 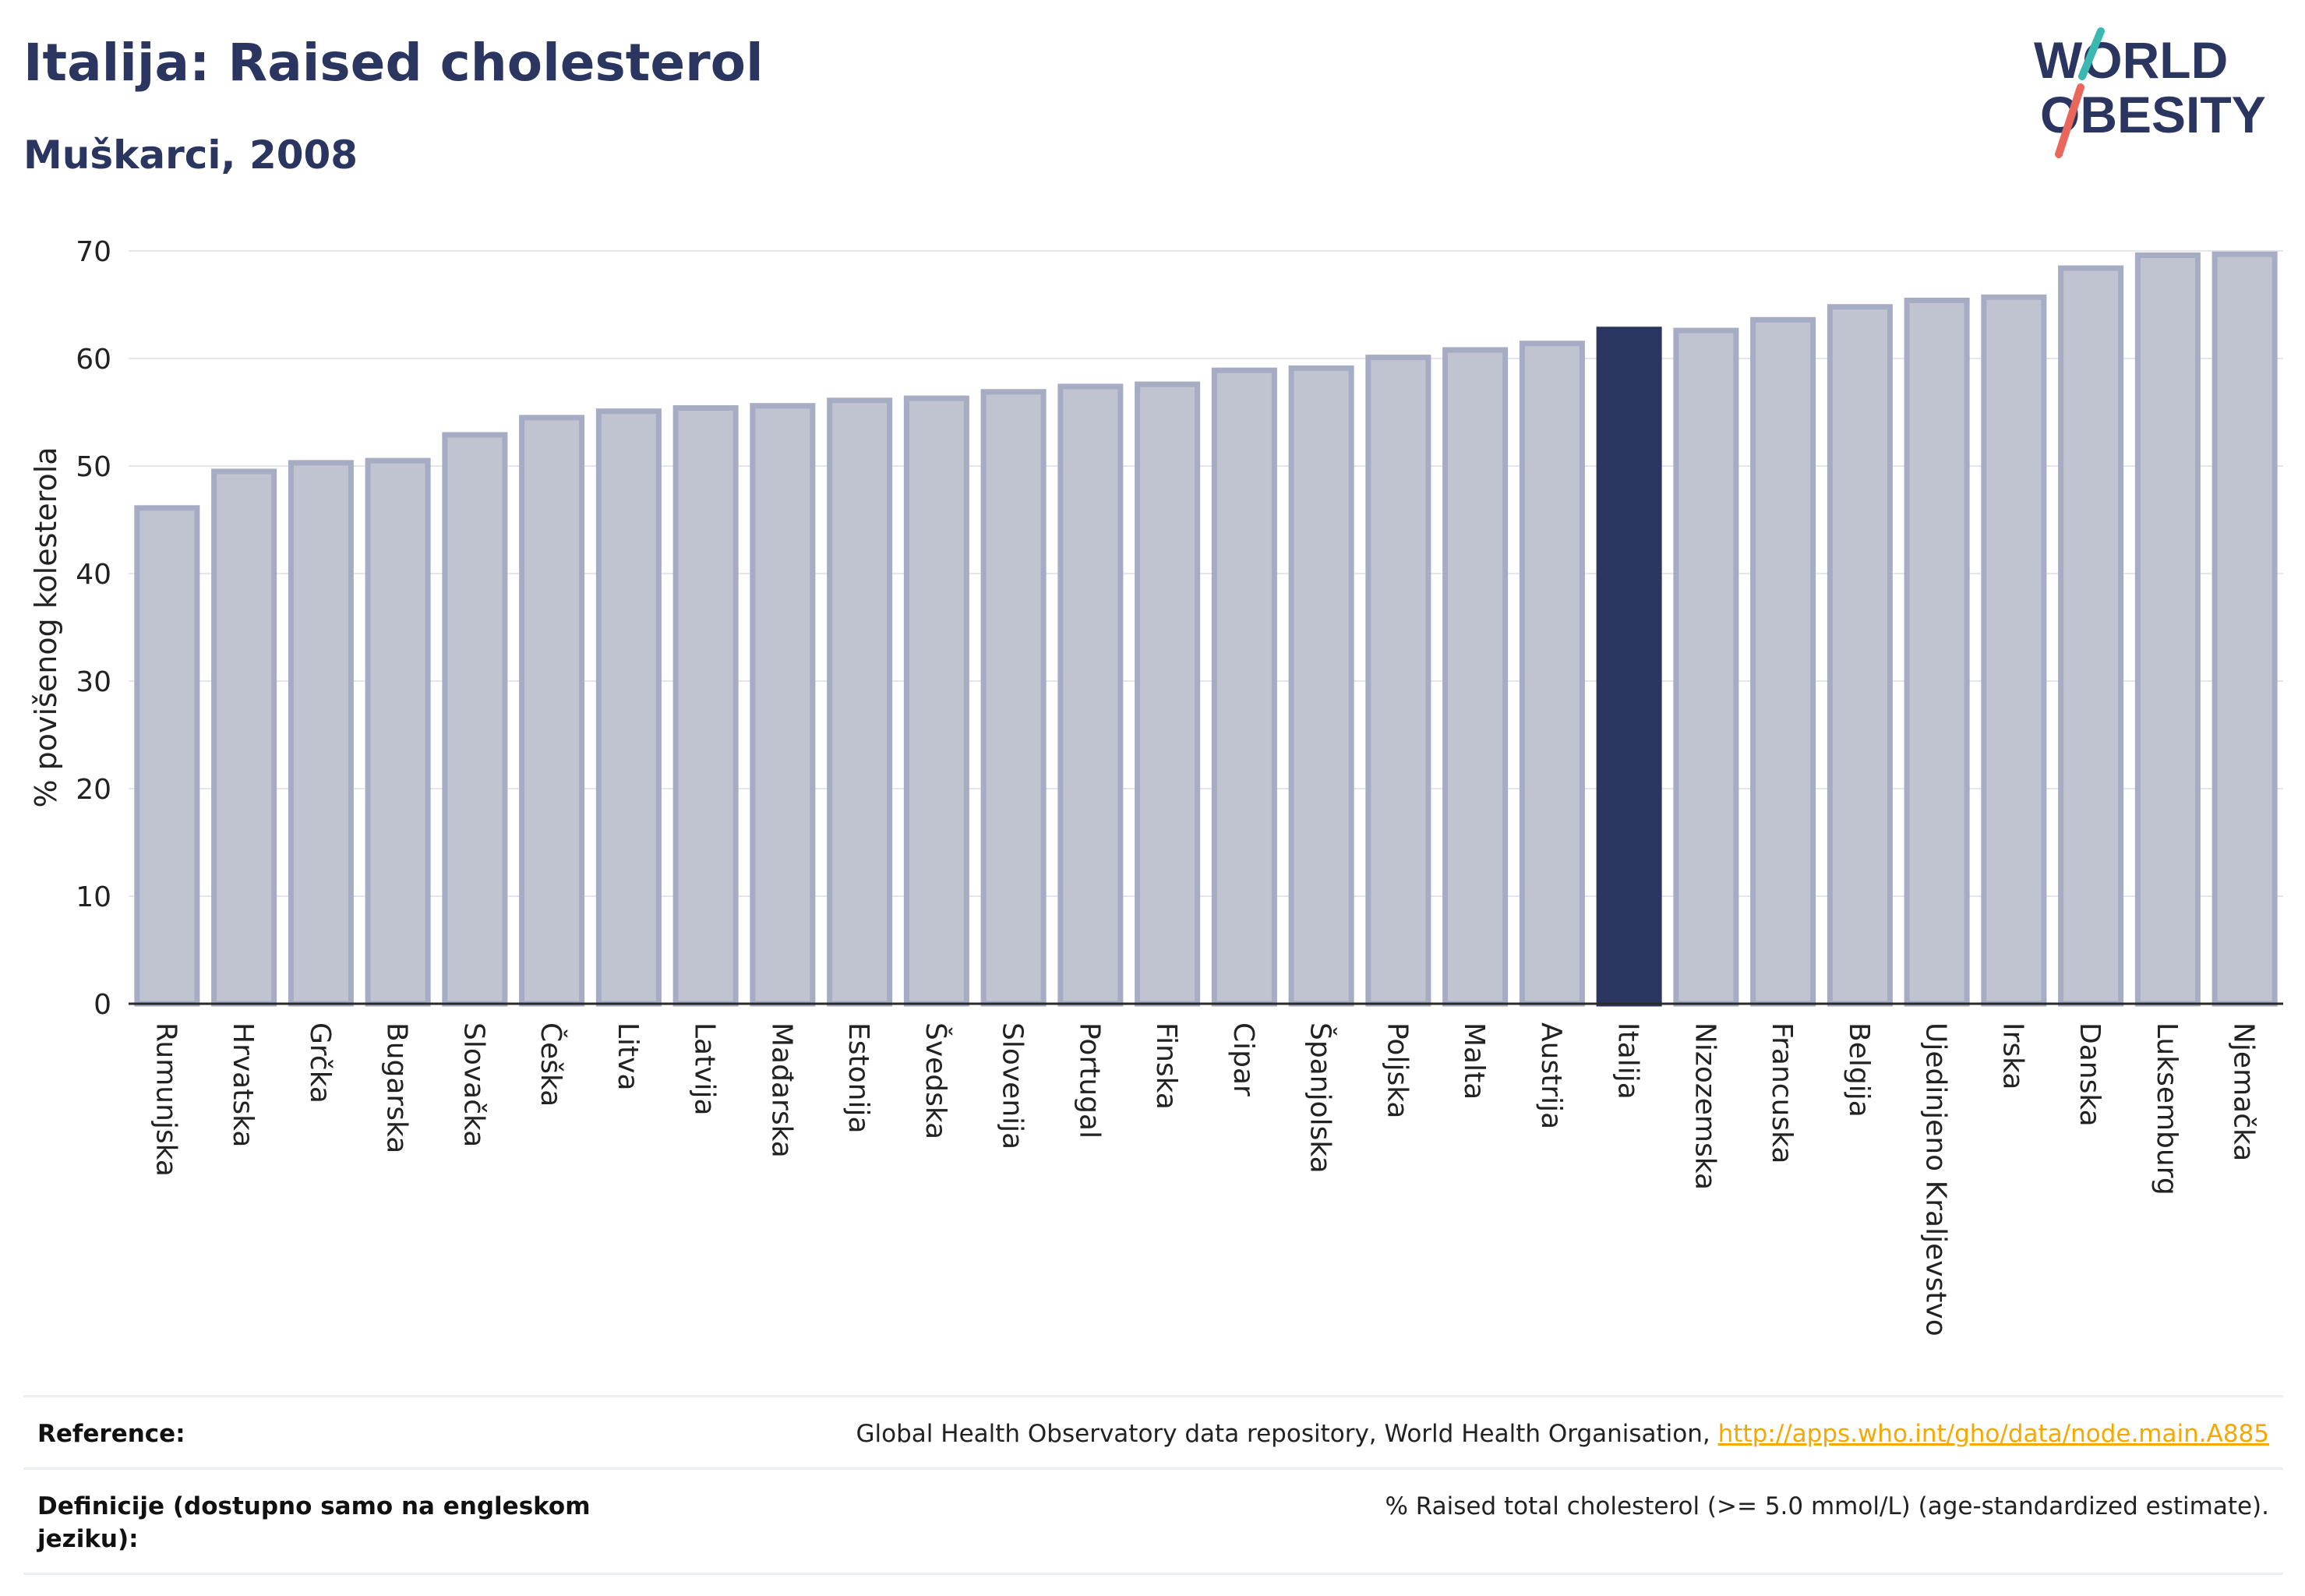 I want to click on y-tick-label: 10, so click(x=93, y=897).